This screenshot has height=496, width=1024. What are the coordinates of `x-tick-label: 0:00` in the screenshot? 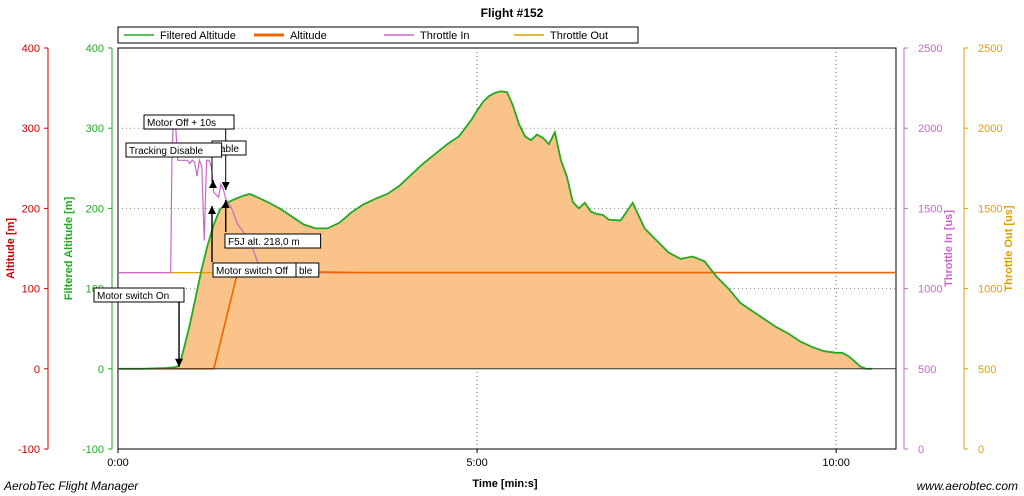 It's located at (117, 463).